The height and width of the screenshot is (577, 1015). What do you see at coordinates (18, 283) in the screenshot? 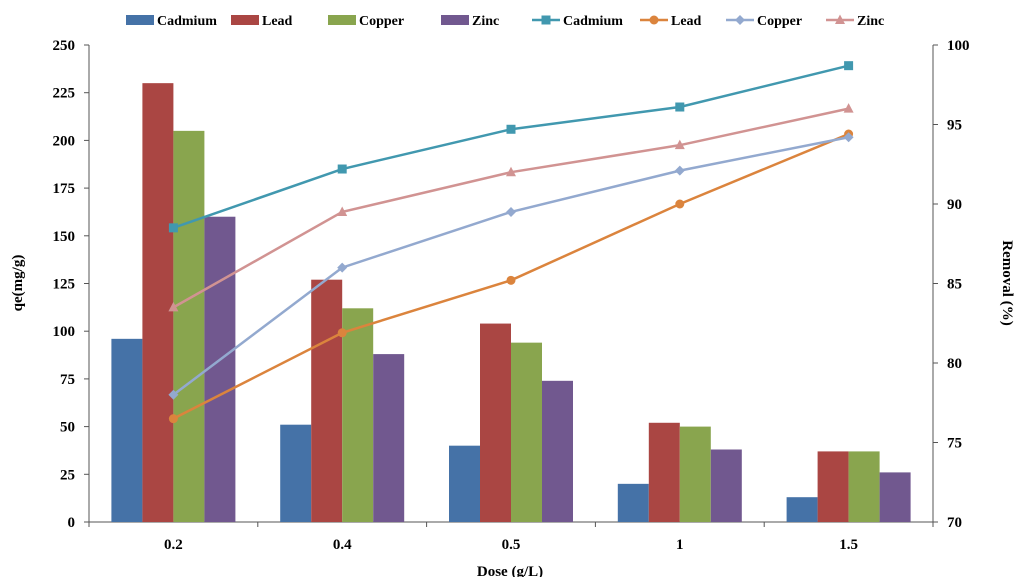
I see `y-axis-title: qe(mg/g)` at bounding box center [18, 283].